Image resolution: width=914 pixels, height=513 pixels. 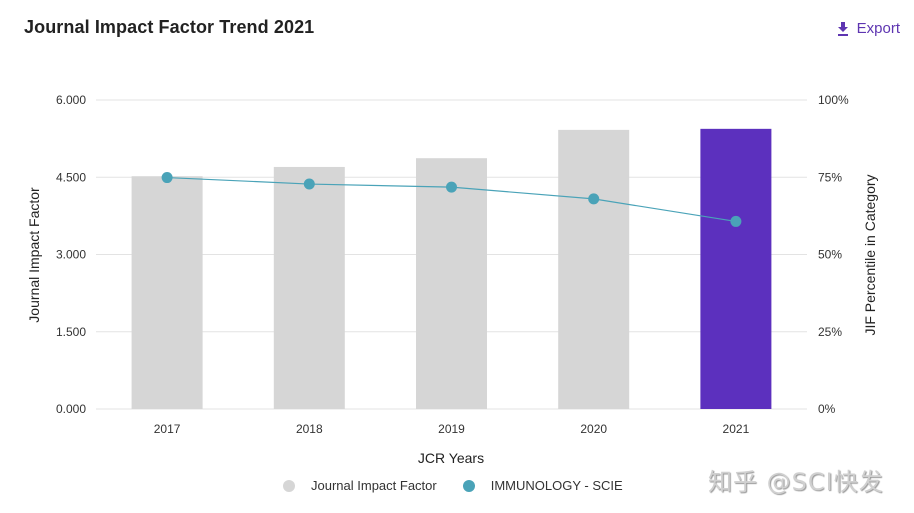 I want to click on y-tick-label: 0.000, so click(x=71, y=409).